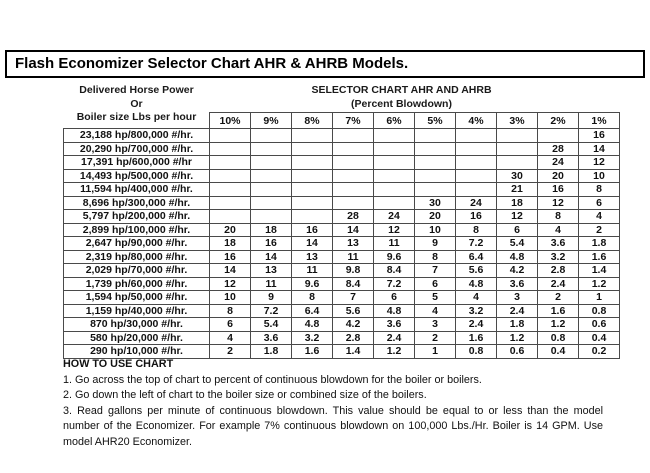  What do you see at coordinates (435, 202) in the screenshot?
I see `value-cell: 30` at bounding box center [435, 202].